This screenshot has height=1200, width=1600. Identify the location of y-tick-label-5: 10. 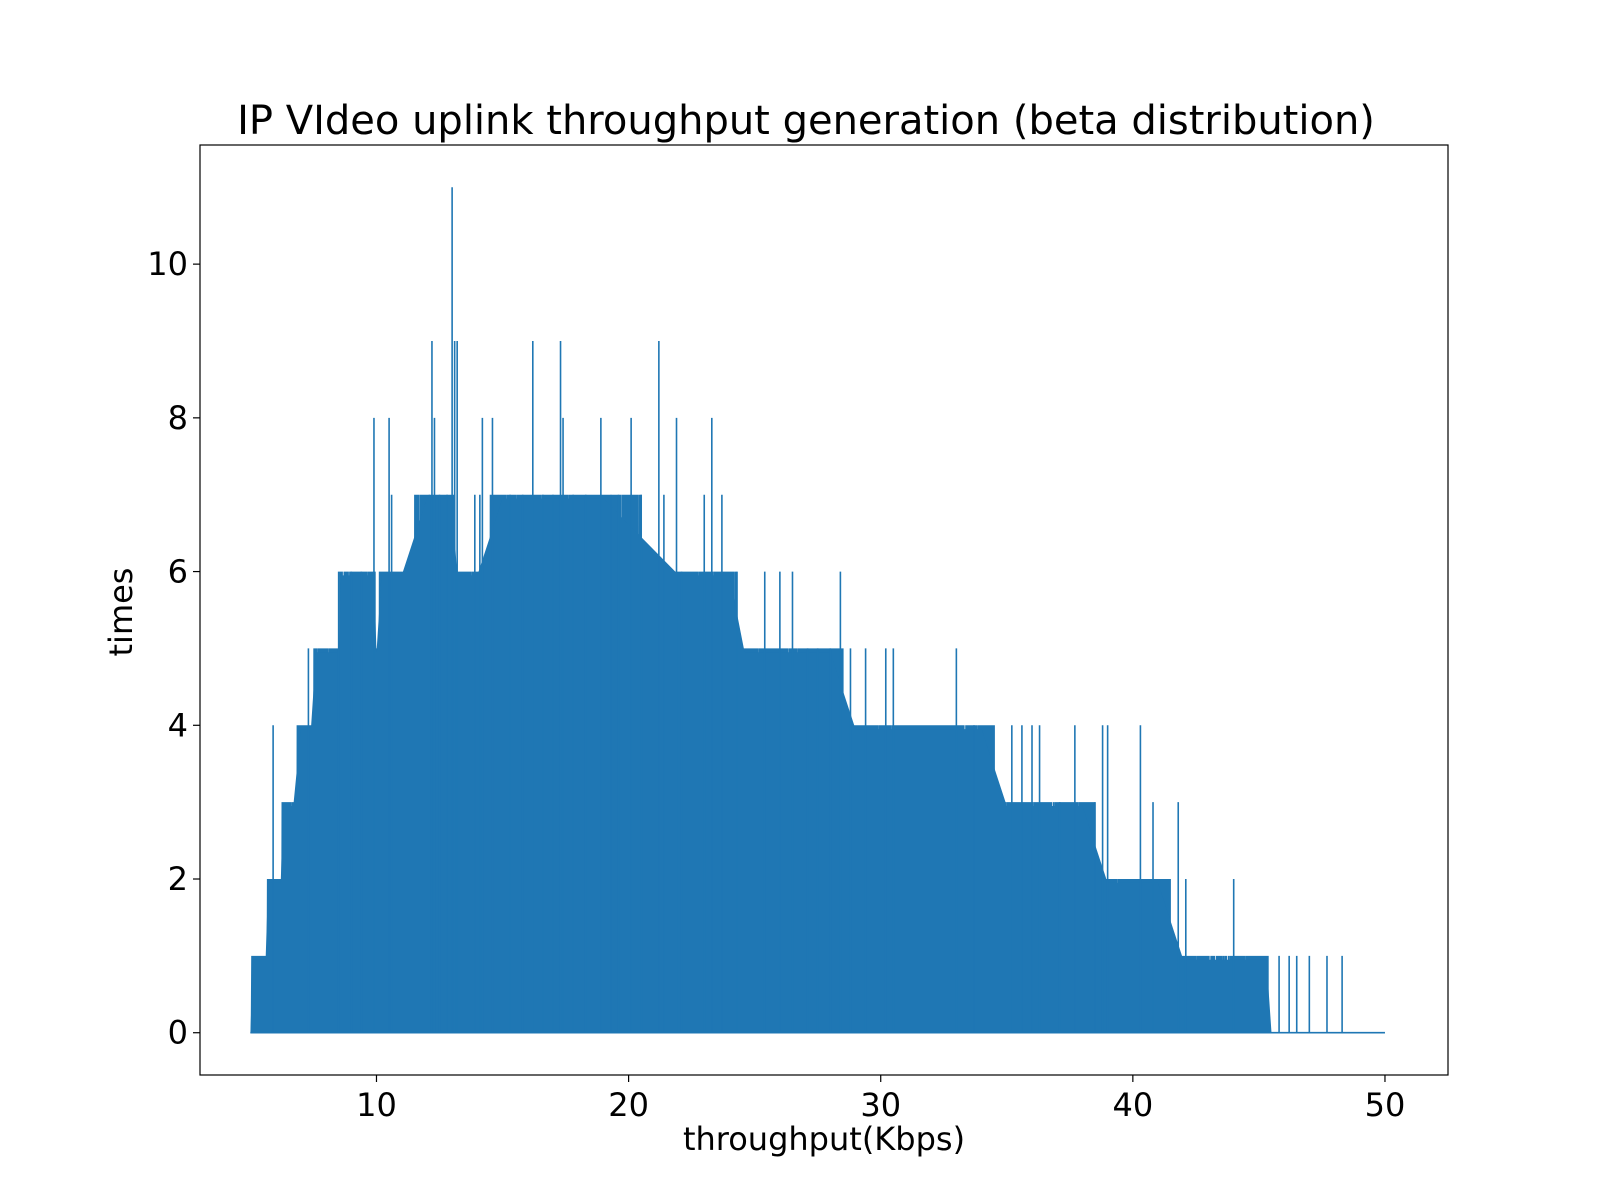
(167, 264).